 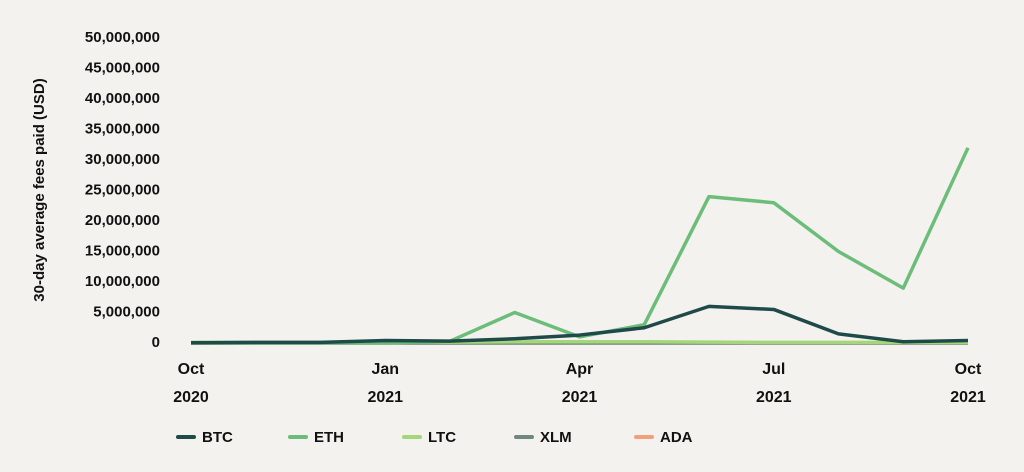 What do you see at coordinates (773, 383) in the screenshot?
I see `x-tick-label: Jul 2021` at bounding box center [773, 383].